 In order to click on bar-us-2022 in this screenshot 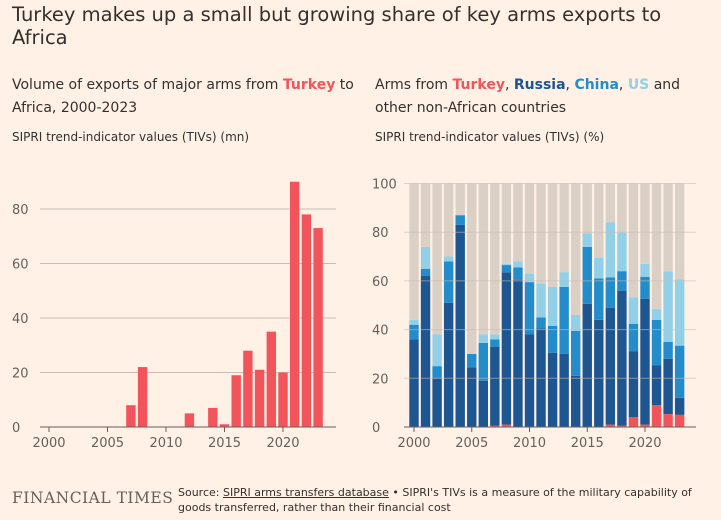, I will do `click(668, 306)`.